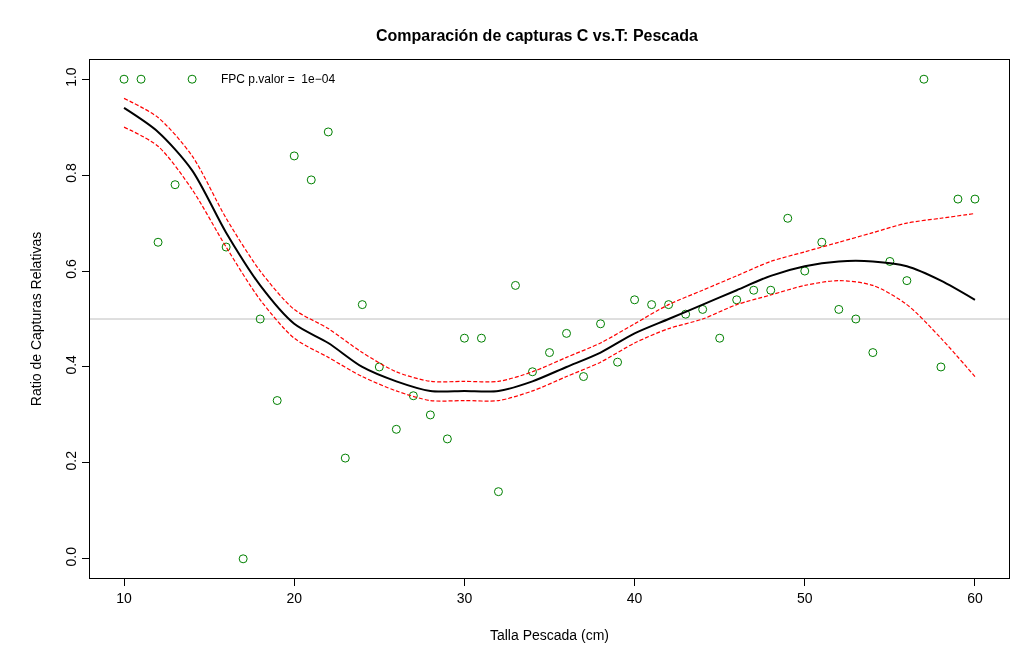 This screenshot has width=1013, height=666. Describe the element at coordinates (294, 597) in the screenshot. I see `x-tick-label: 20` at that location.